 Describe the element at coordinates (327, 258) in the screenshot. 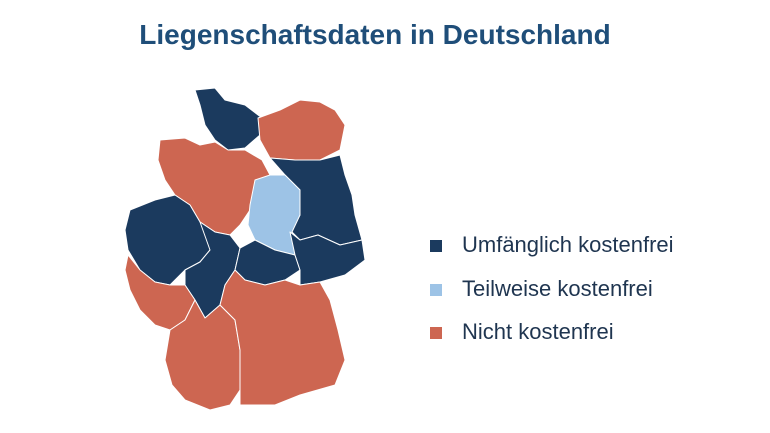

I see `sachsen` at that location.